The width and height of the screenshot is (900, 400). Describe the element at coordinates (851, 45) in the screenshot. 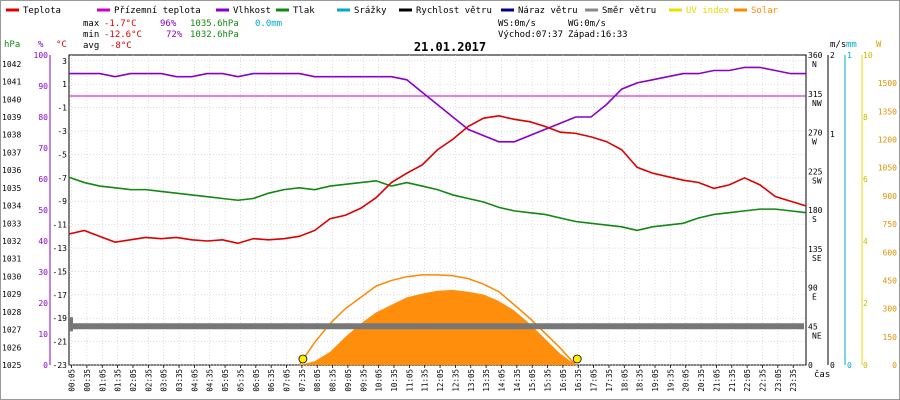

I see `axis-unit-mm: mm` at that location.